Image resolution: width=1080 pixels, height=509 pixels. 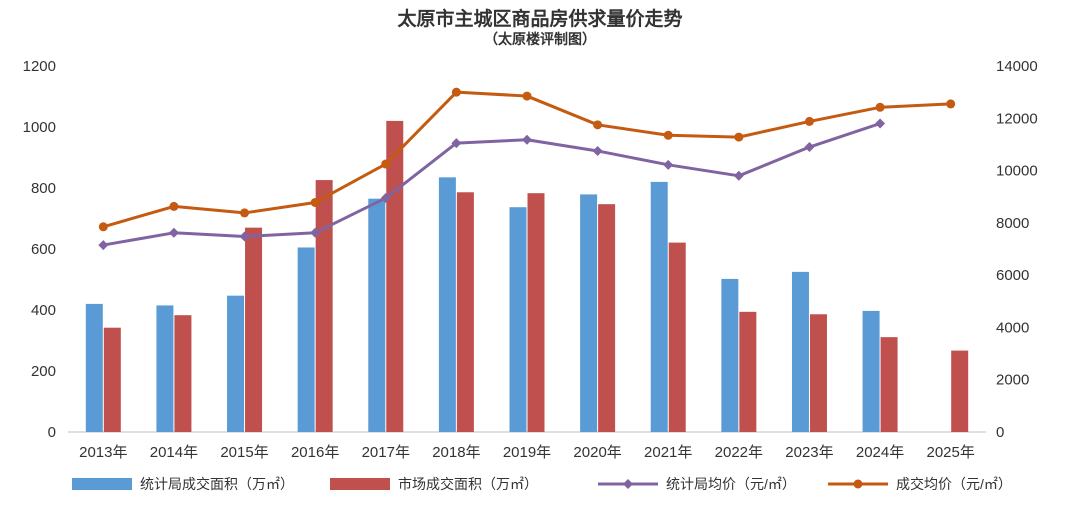 What do you see at coordinates (1017, 118) in the screenshot?
I see `y-right-tick-label: 12000` at bounding box center [1017, 118].